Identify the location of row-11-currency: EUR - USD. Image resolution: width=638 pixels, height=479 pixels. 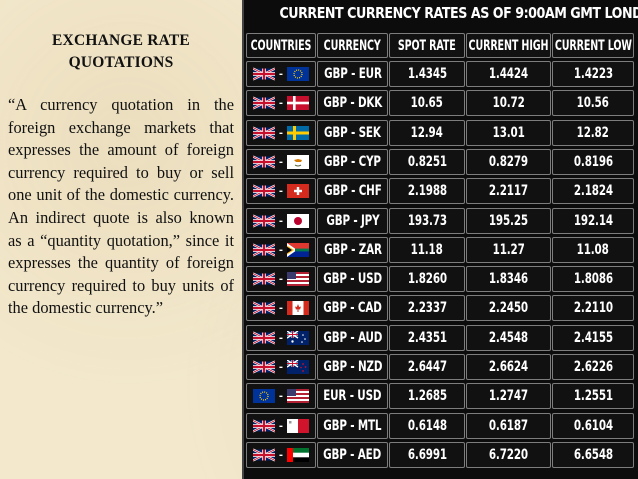
(352, 396).